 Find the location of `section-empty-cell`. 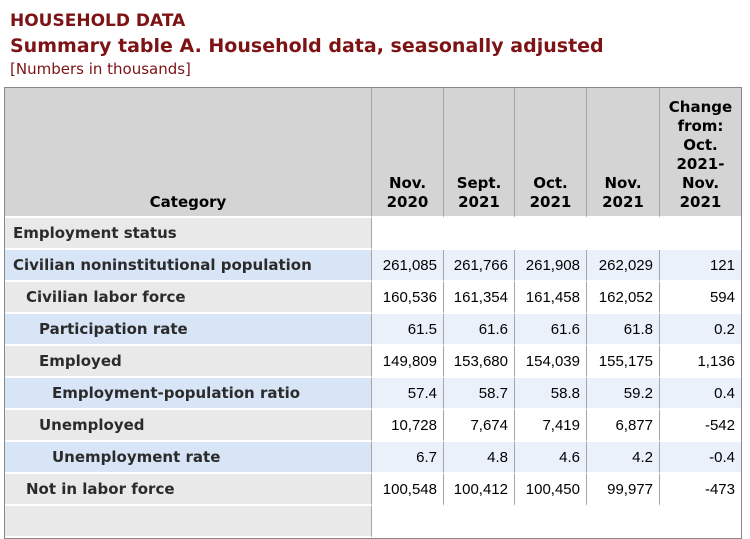

section-empty-cell is located at coordinates (556, 234).